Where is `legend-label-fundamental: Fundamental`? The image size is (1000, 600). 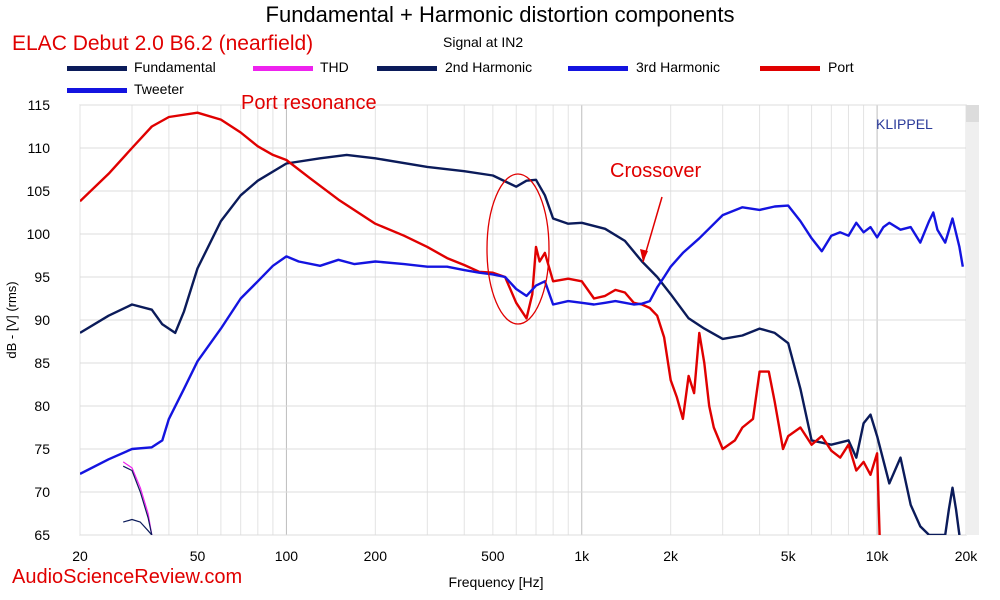 legend-label-fundamental: Fundamental is located at coordinates (175, 67).